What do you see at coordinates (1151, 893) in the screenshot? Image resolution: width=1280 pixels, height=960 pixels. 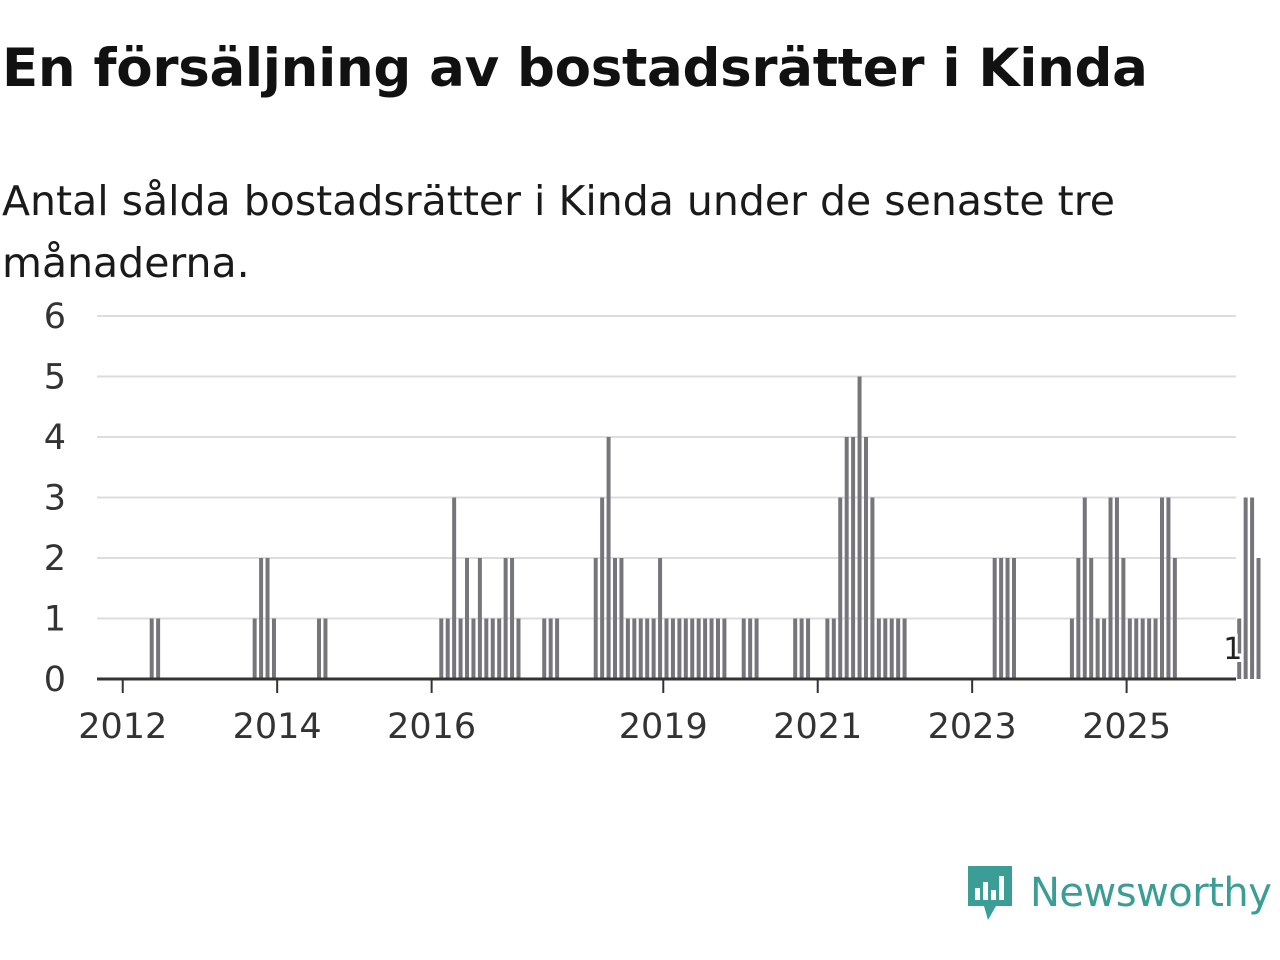 I see `brand-name: Newsworthy` at bounding box center [1151, 893].